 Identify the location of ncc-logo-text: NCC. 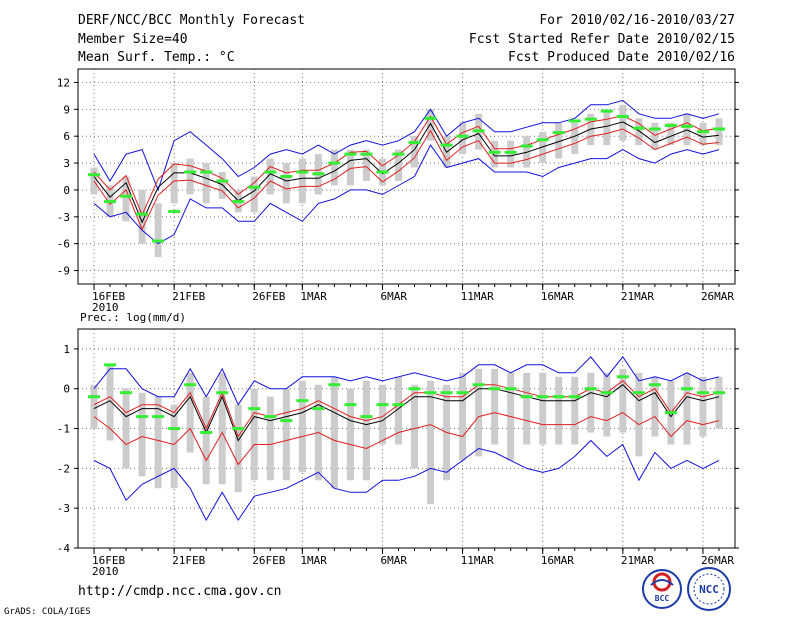
(709, 589).